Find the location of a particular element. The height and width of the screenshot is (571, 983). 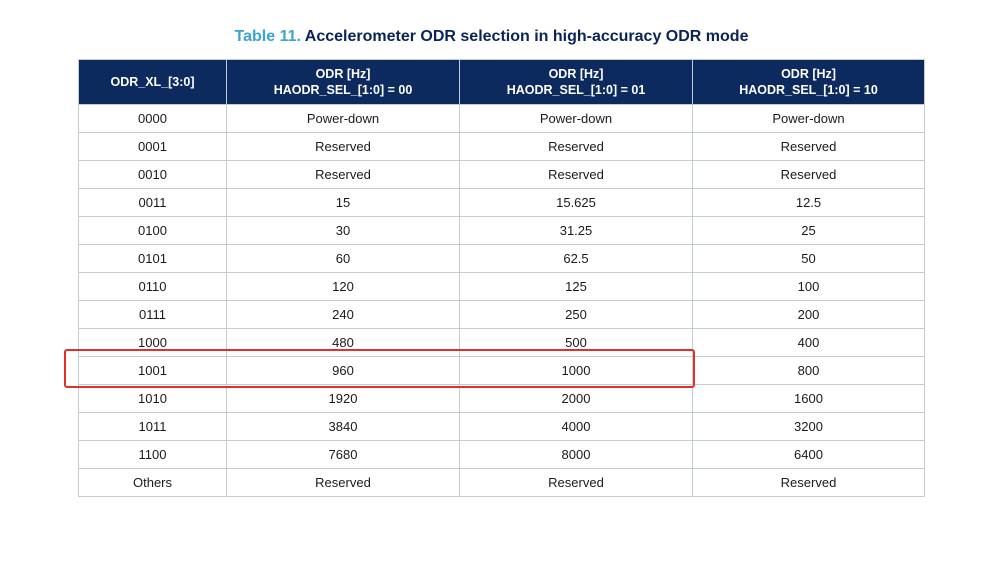

header-cell: ODR [Hz] HAODR_SEL_[1:0] = 10 is located at coordinates (808, 82).